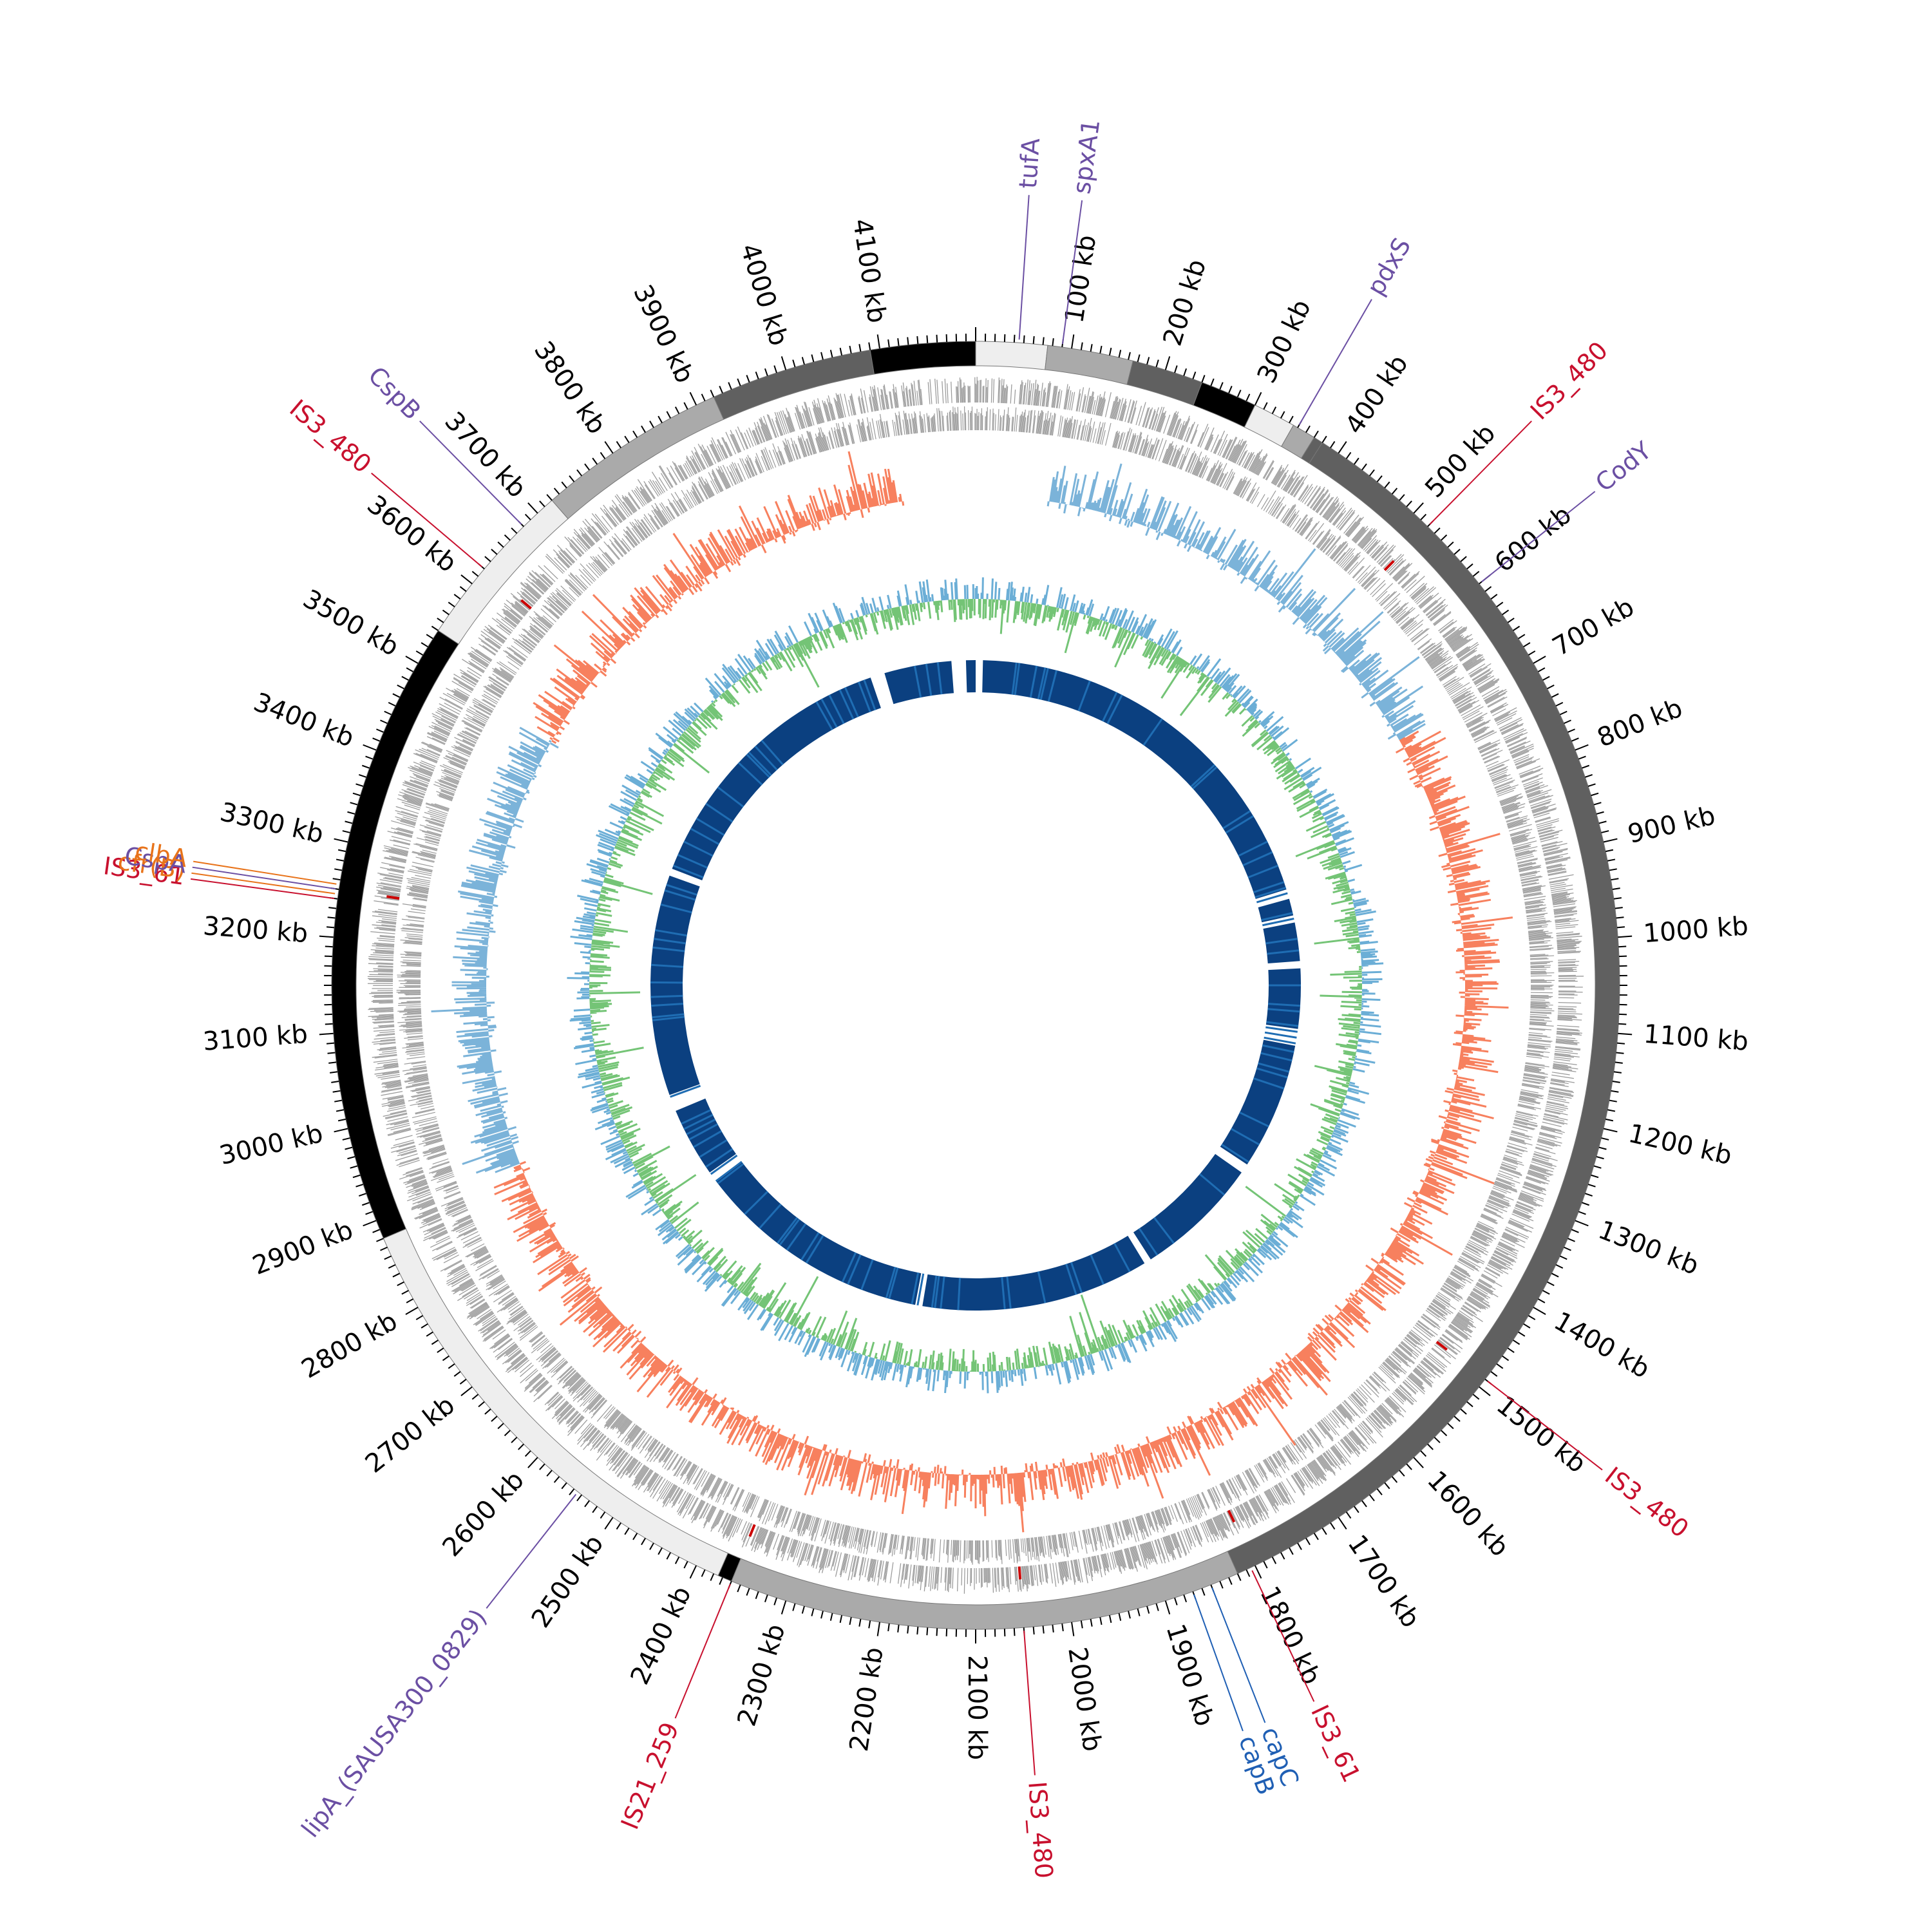  What do you see at coordinates (1335, 1743) in the screenshot?
I see `feature-label-6: IS3_61` at bounding box center [1335, 1743].